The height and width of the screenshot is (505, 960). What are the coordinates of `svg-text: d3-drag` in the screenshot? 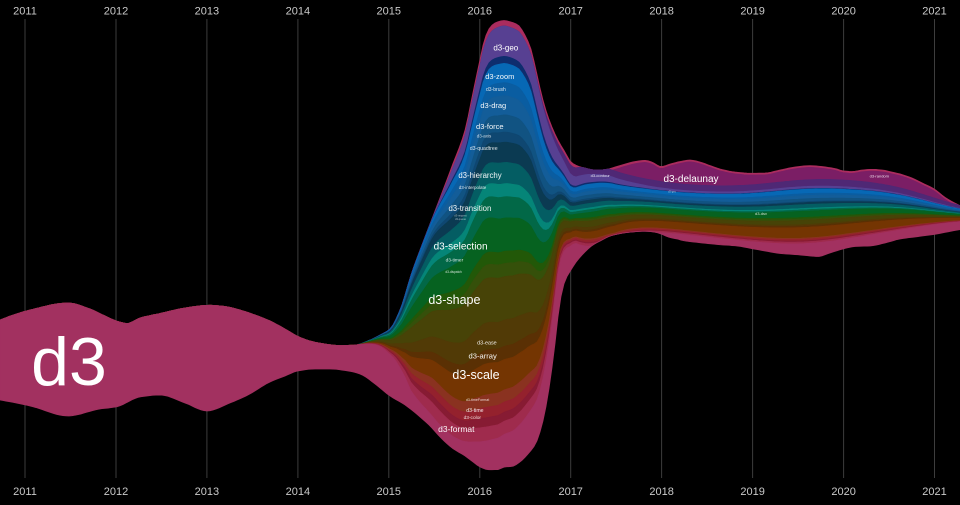 It's located at (493, 105).